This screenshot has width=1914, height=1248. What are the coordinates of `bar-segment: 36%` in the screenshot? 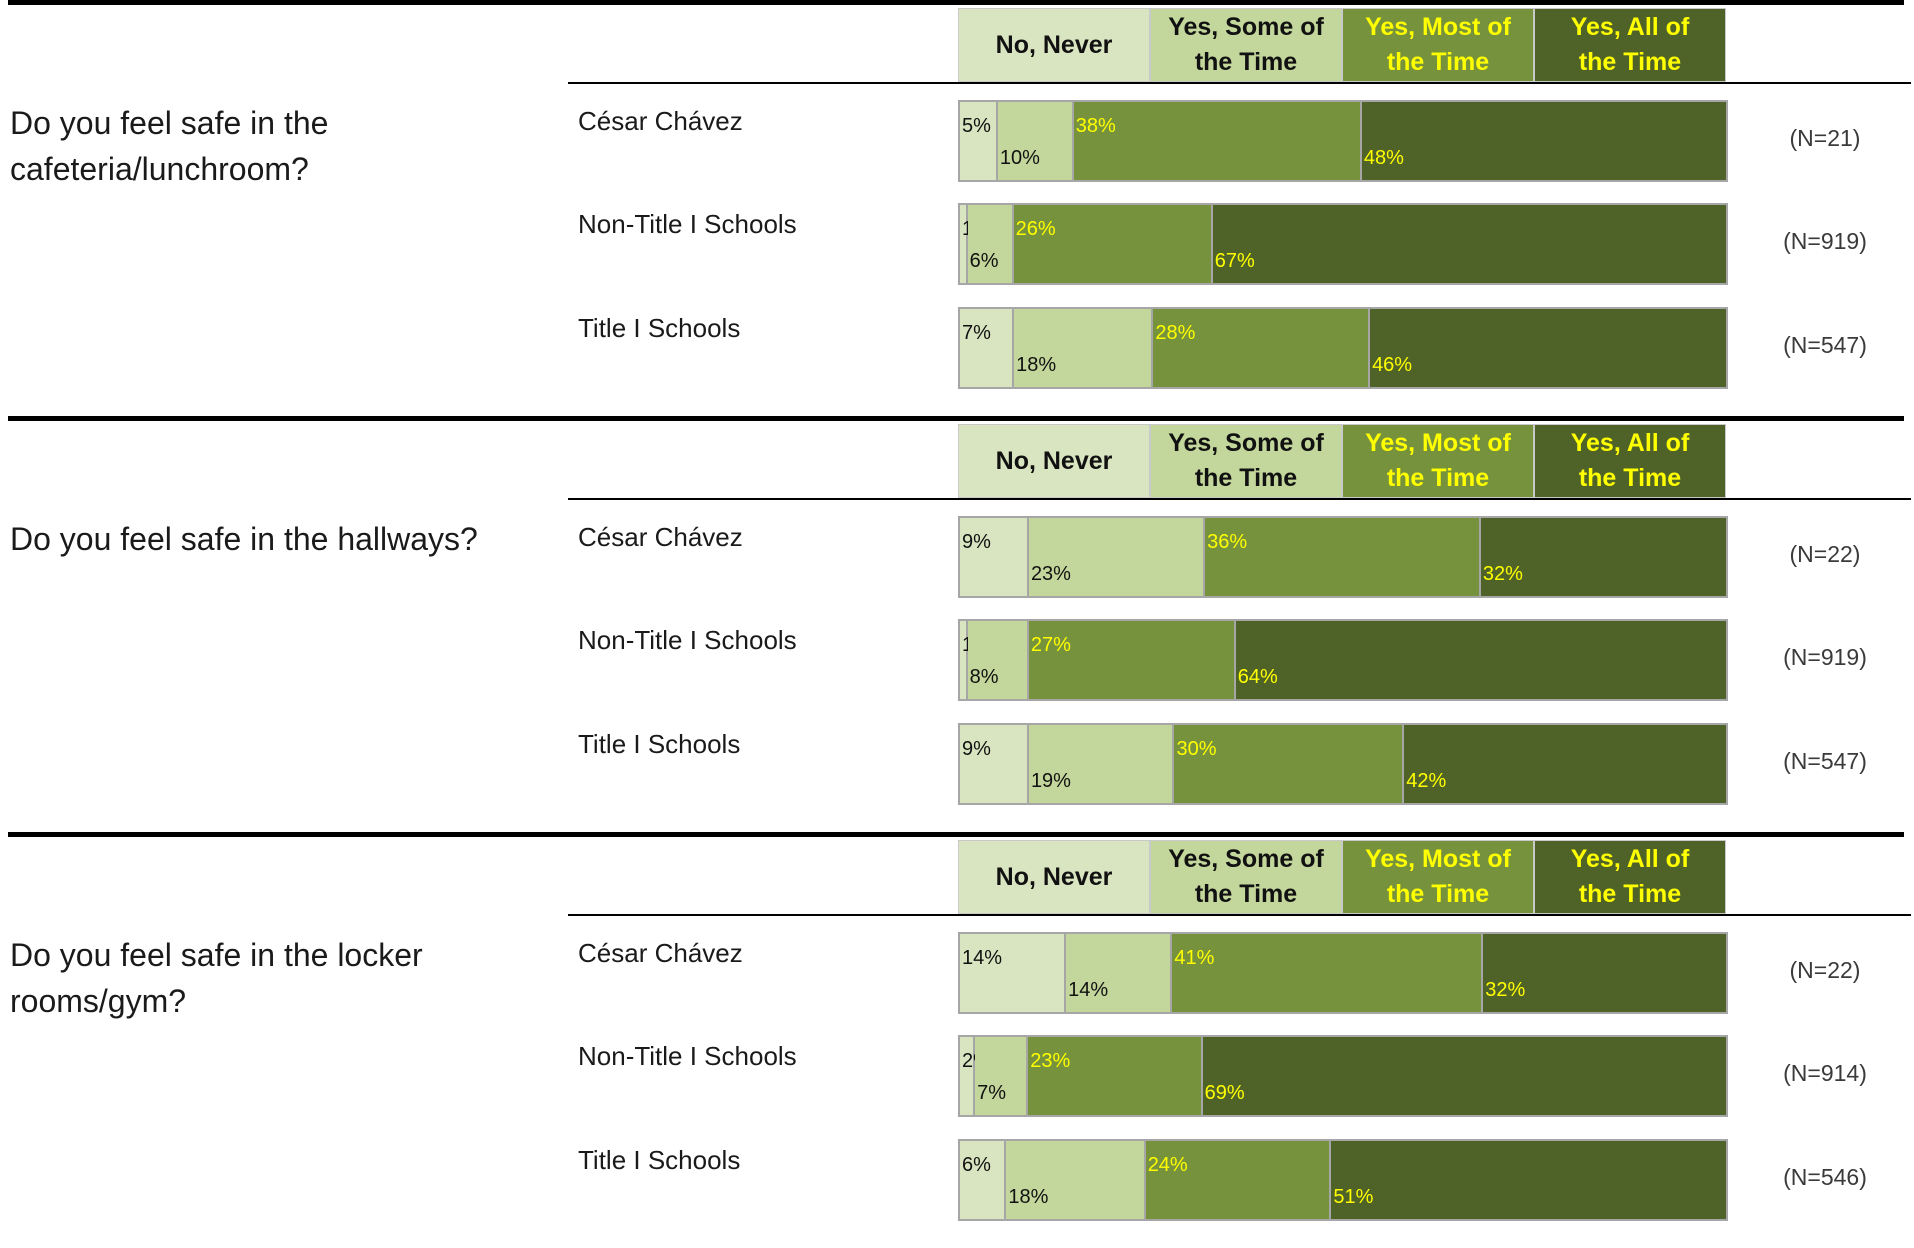 It's located at (1343, 557).